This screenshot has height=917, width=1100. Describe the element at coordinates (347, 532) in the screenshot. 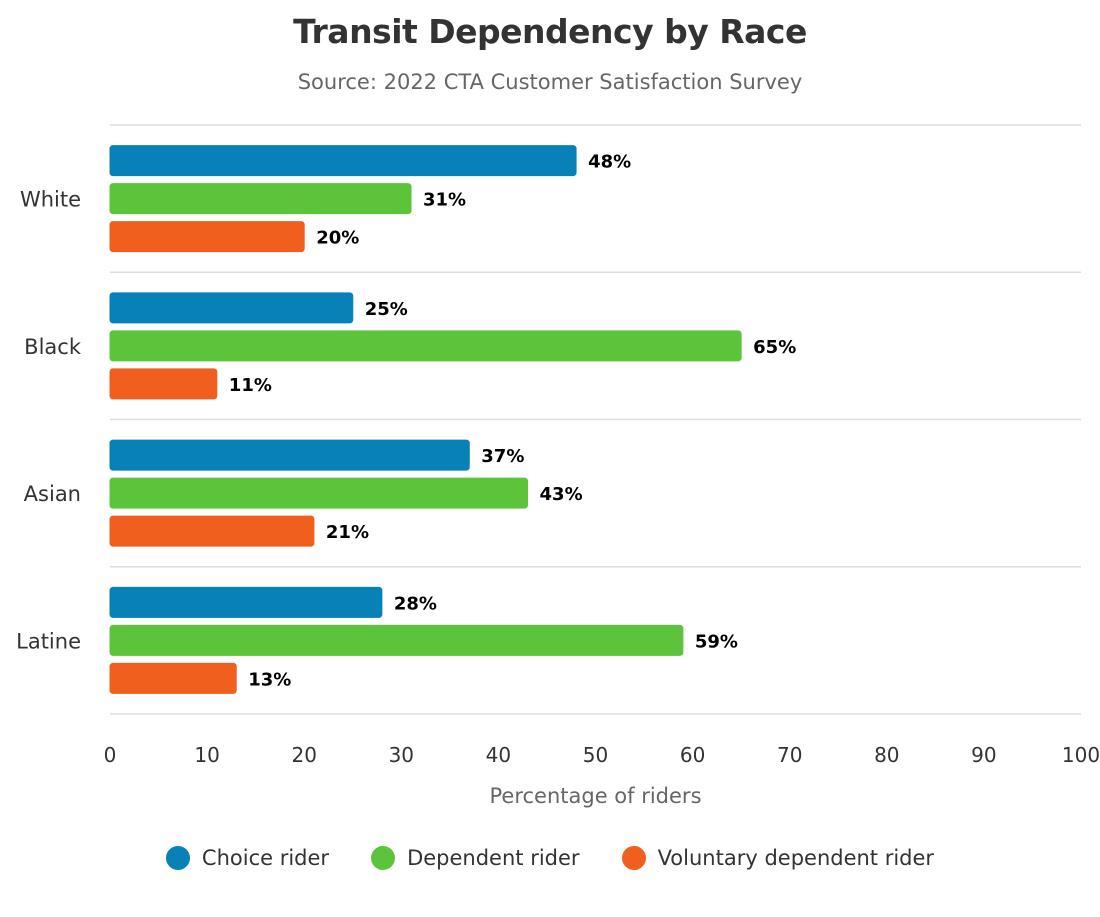

I see `data-label: 21%` at that location.